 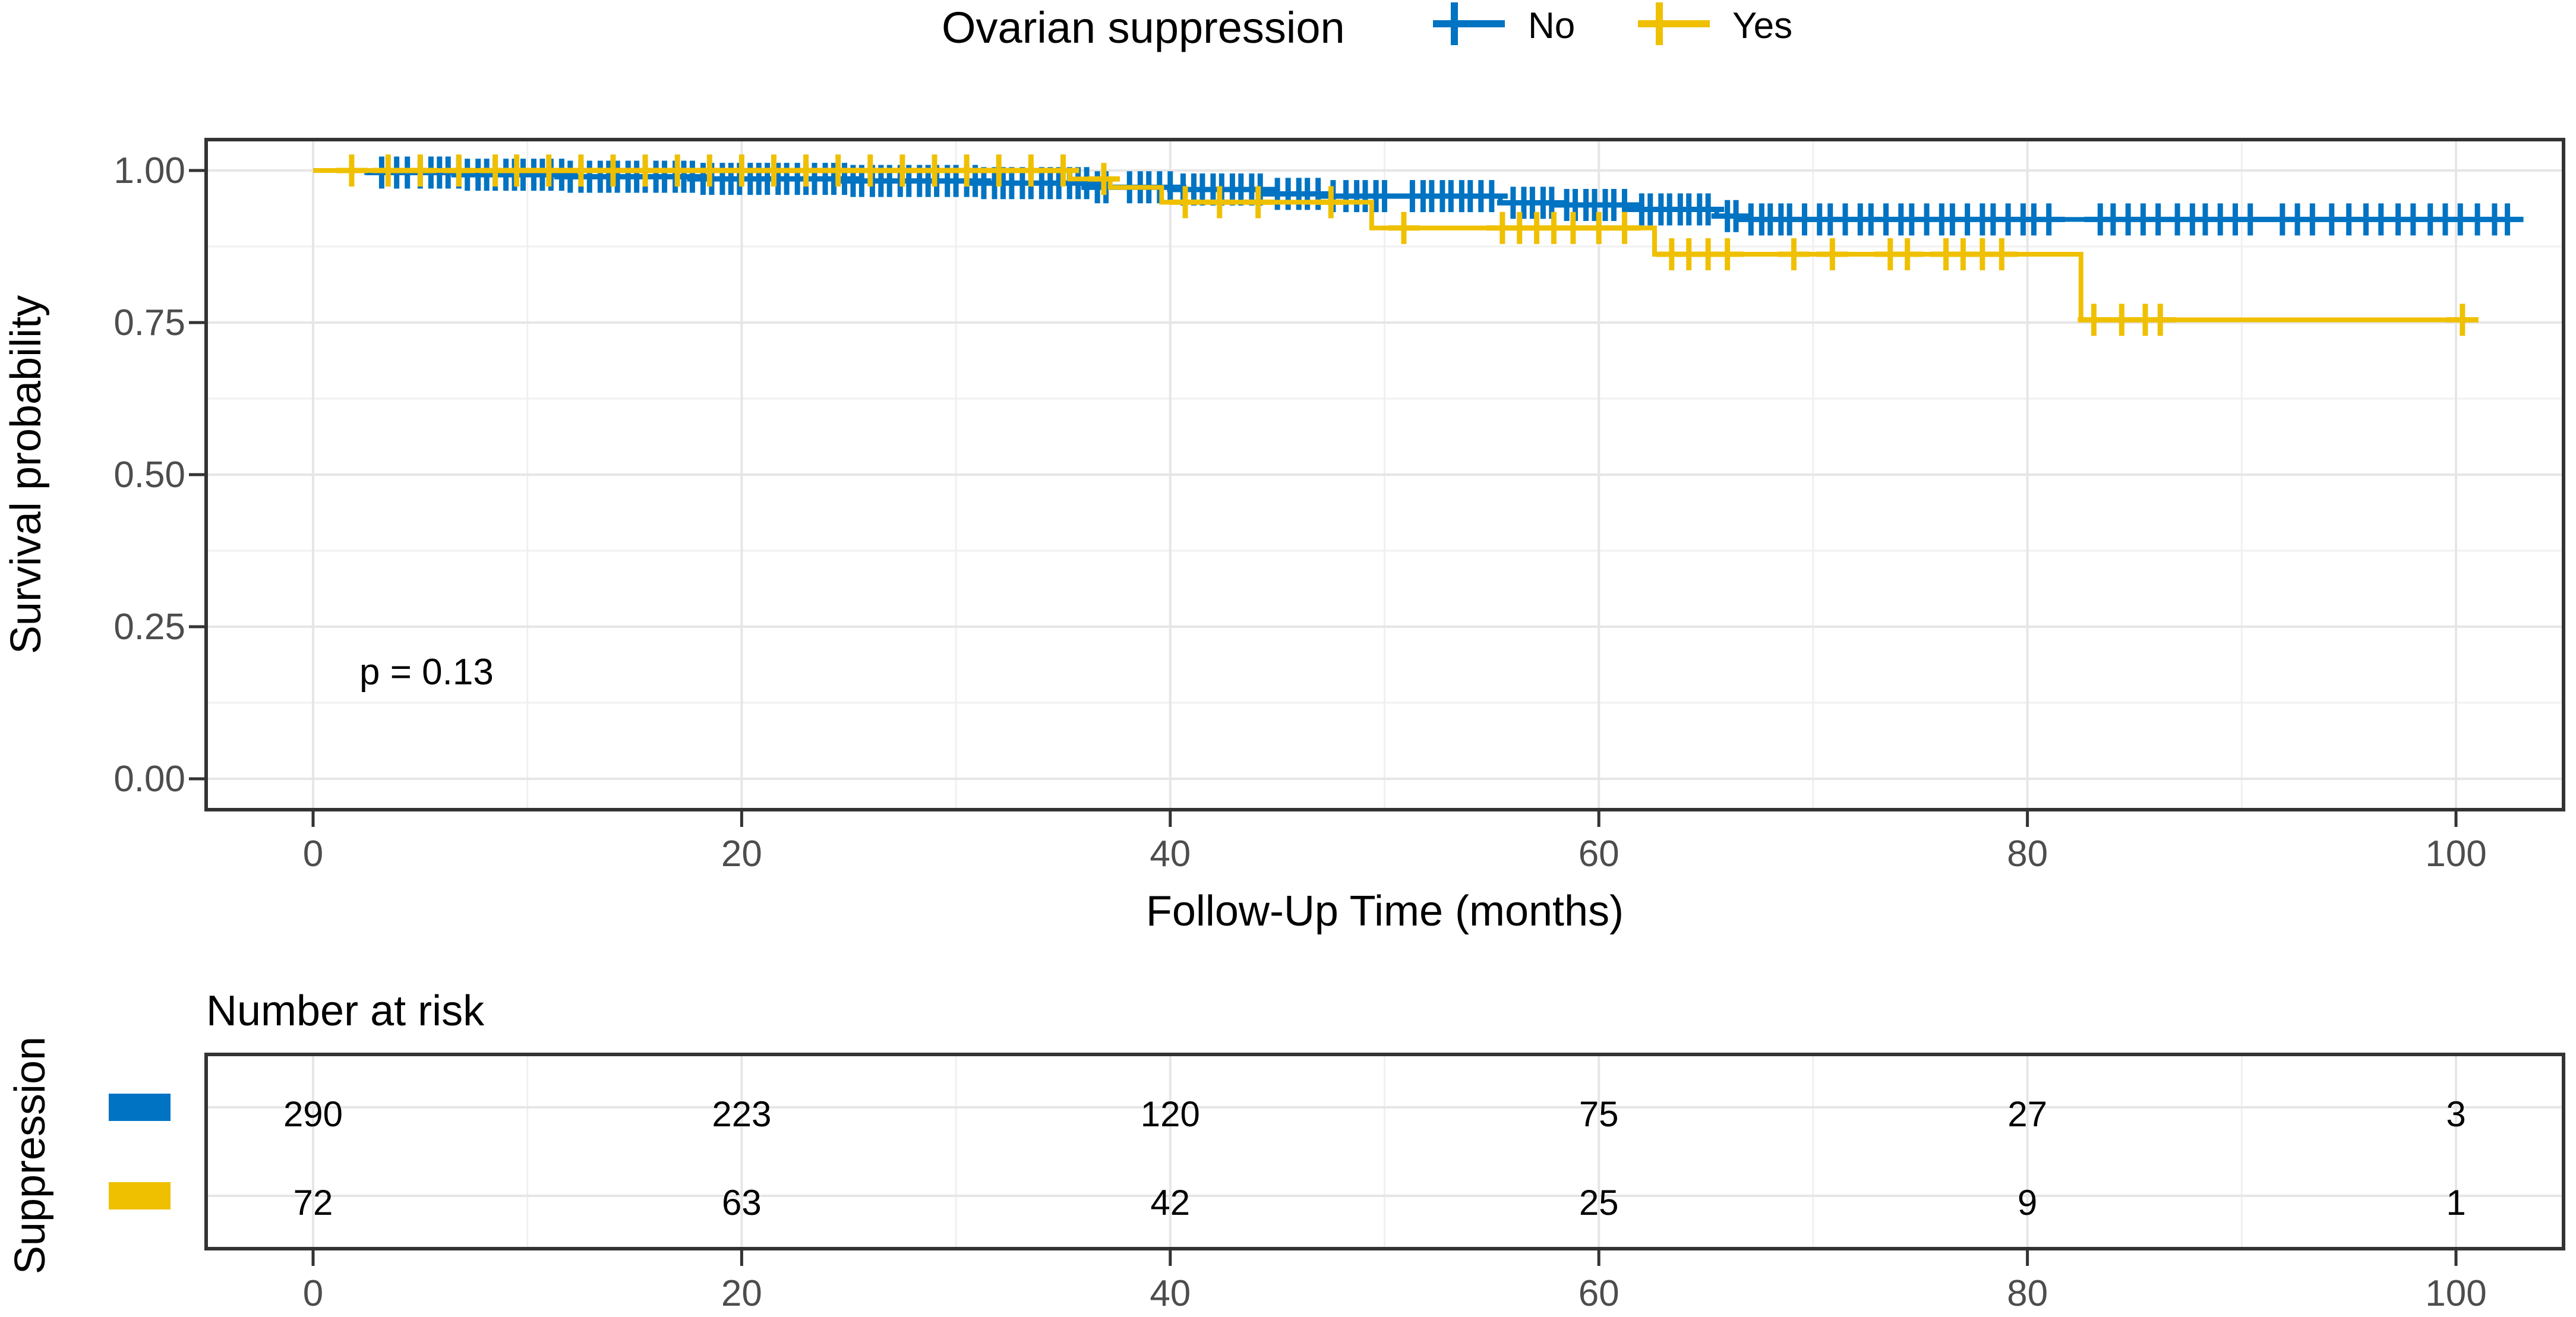 What do you see at coordinates (140, 1151) in the screenshot?
I see `risk-table-color-keys` at bounding box center [140, 1151].